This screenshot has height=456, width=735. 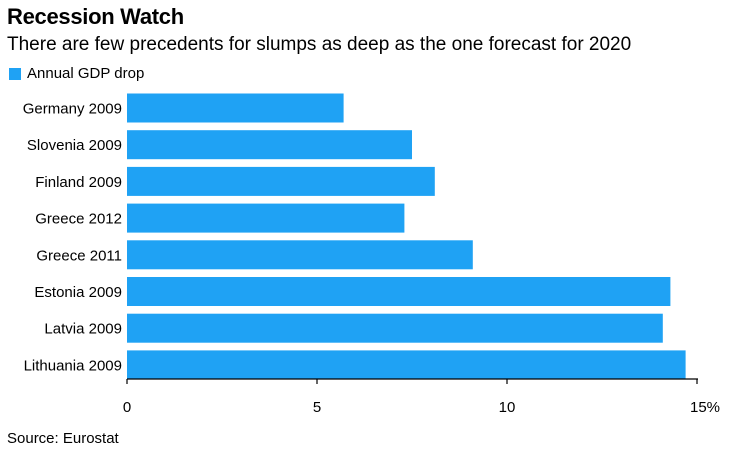 What do you see at coordinates (127, 407) in the screenshot?
I see `x-tick-label: 0` at bounding box center [127, 407].